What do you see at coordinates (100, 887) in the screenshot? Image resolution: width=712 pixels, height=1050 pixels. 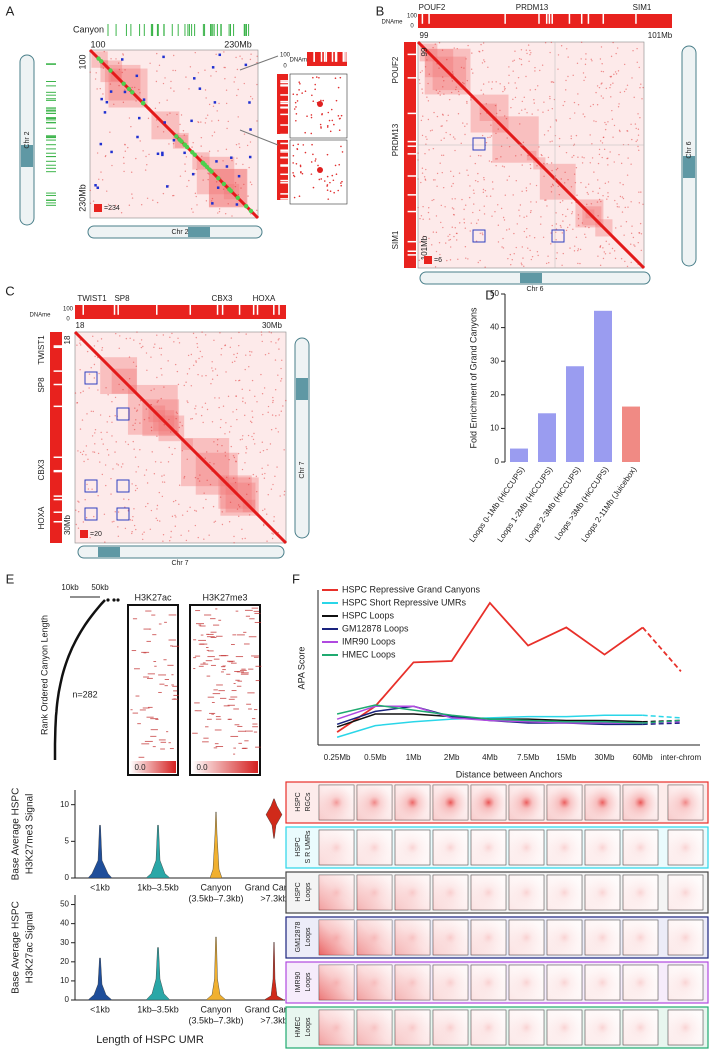 I see `x-tick-label: <1kb` at bounding box center [100, 887].